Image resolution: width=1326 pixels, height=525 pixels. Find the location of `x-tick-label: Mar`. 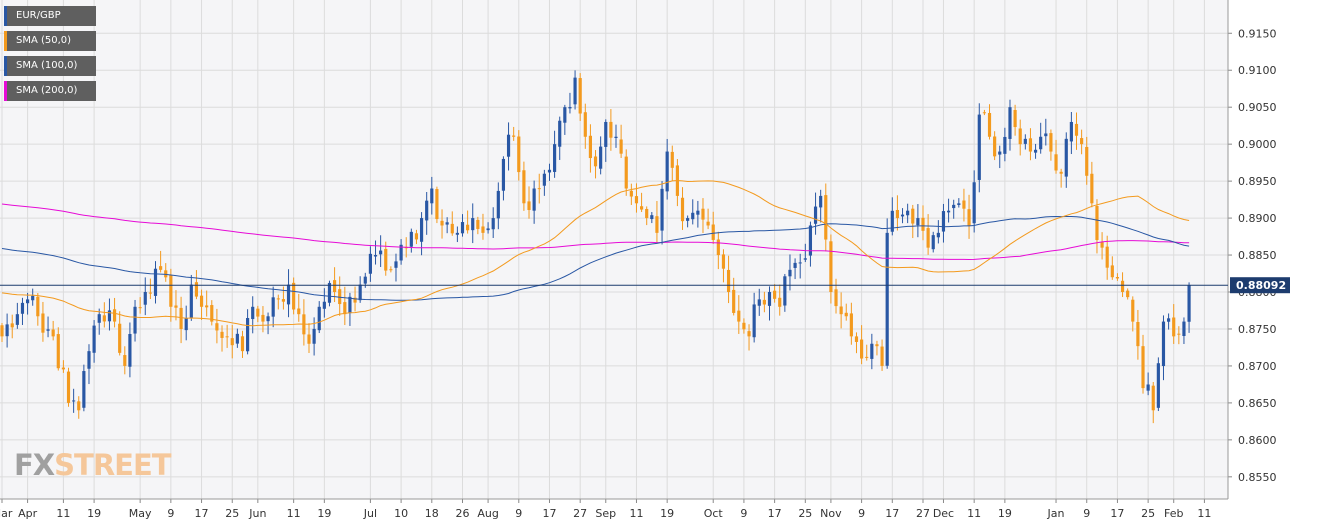

x-tick-label: Mar is located at coordinates (6, 513).